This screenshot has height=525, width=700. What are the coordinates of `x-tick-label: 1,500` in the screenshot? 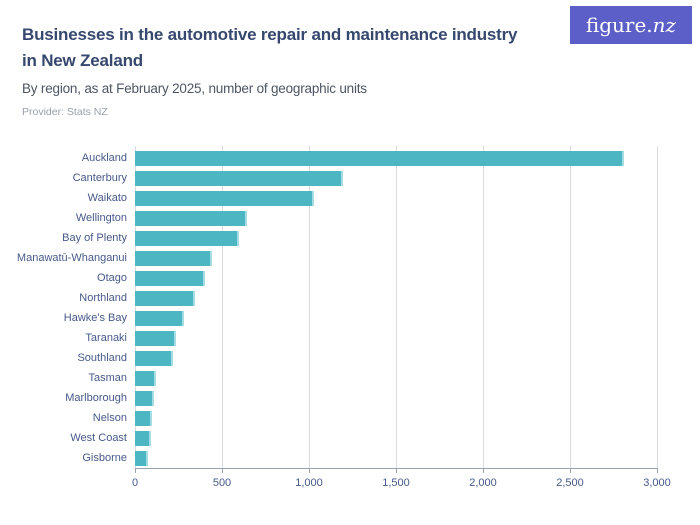 It's located at (396, 483).